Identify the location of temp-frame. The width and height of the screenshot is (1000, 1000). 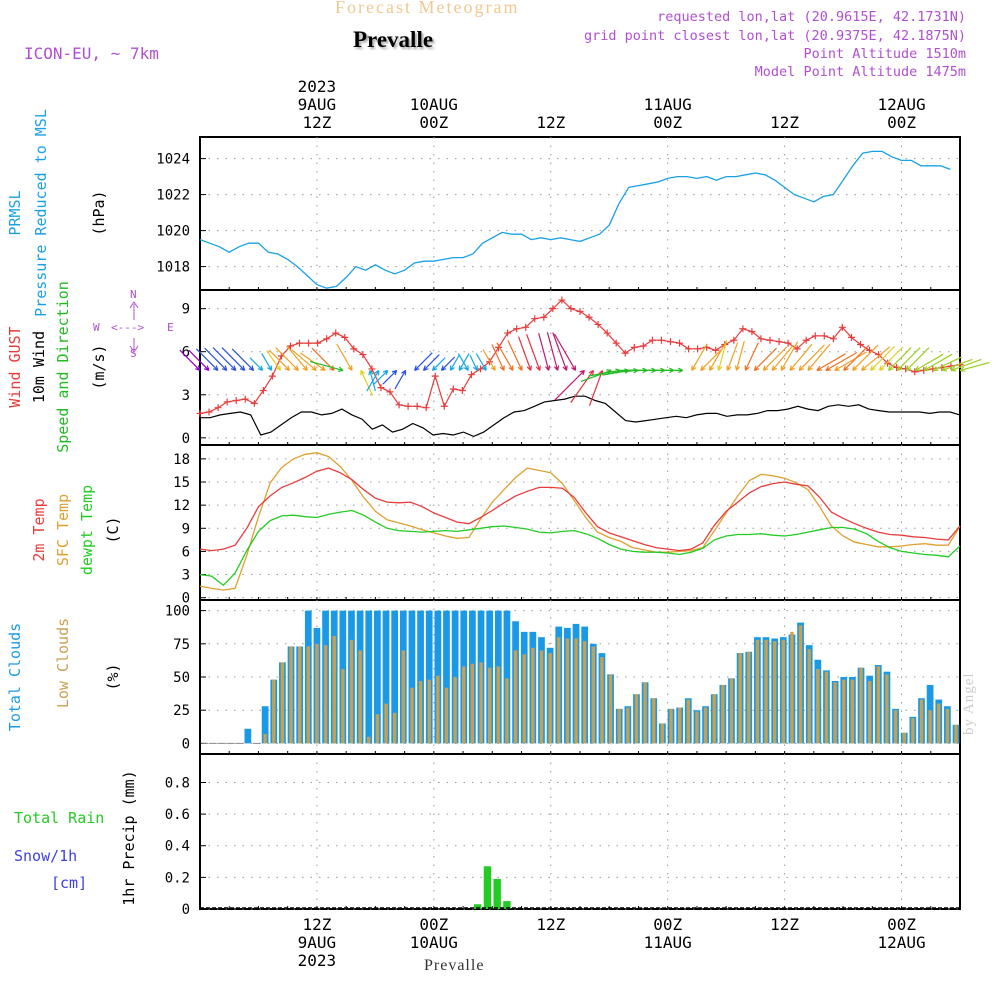
(580, 522).